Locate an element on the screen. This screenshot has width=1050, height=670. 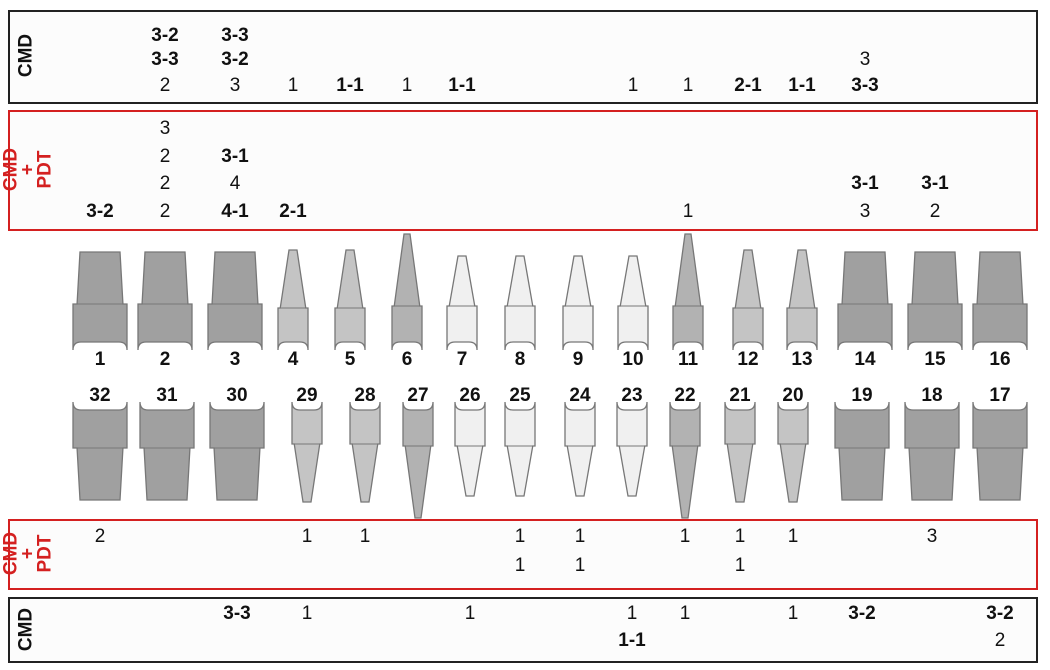
tooth-number: 15 is located at coordinates (935, 359).